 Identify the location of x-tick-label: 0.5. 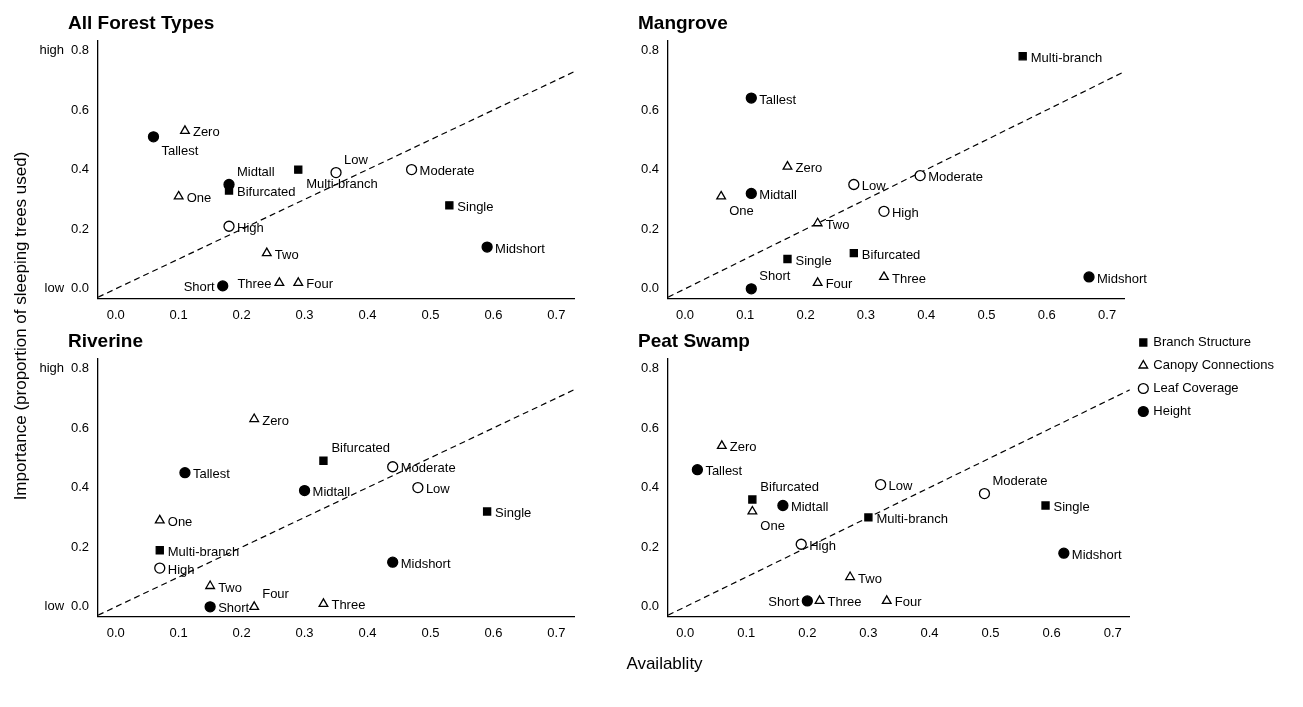
(986, 314).